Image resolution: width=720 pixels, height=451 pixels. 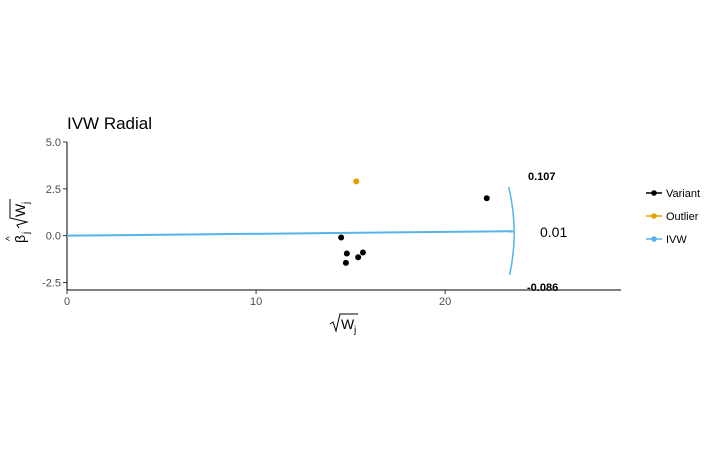 I want to click on legend: Variant Outlier IVW, so click(x=673, y=217).